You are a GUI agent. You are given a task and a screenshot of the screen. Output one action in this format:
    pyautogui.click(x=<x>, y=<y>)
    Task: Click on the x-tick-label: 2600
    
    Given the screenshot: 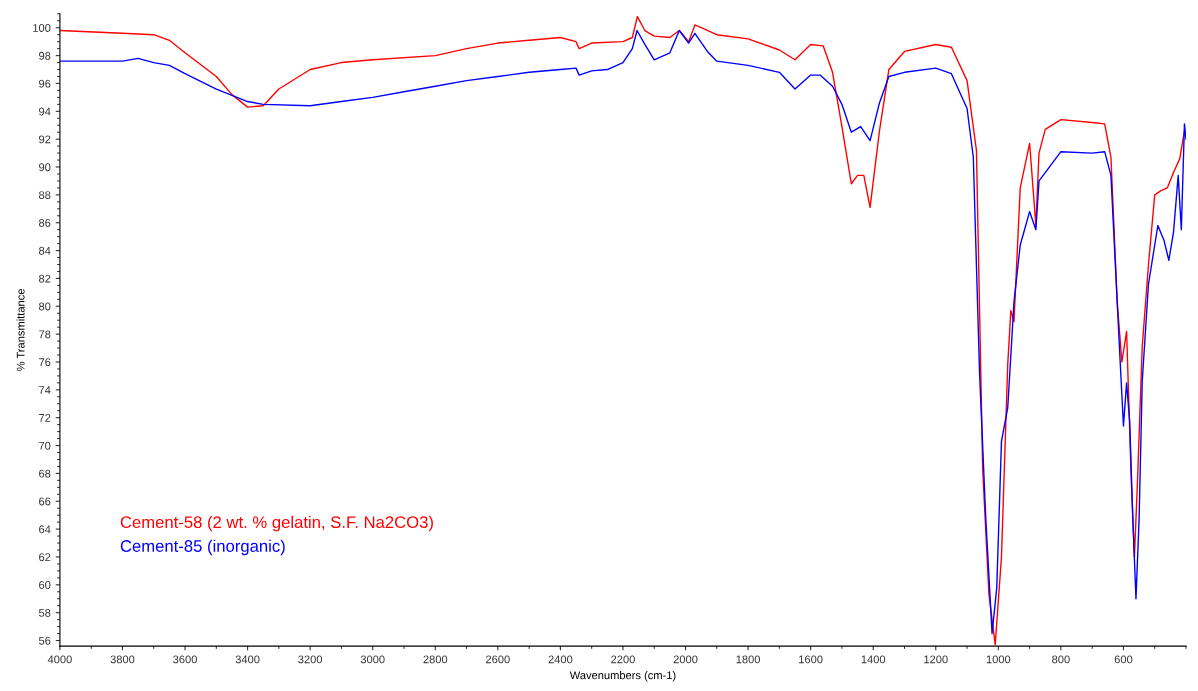 What is the action you would take?
    pyautogui.click(x=498, y=659)
    